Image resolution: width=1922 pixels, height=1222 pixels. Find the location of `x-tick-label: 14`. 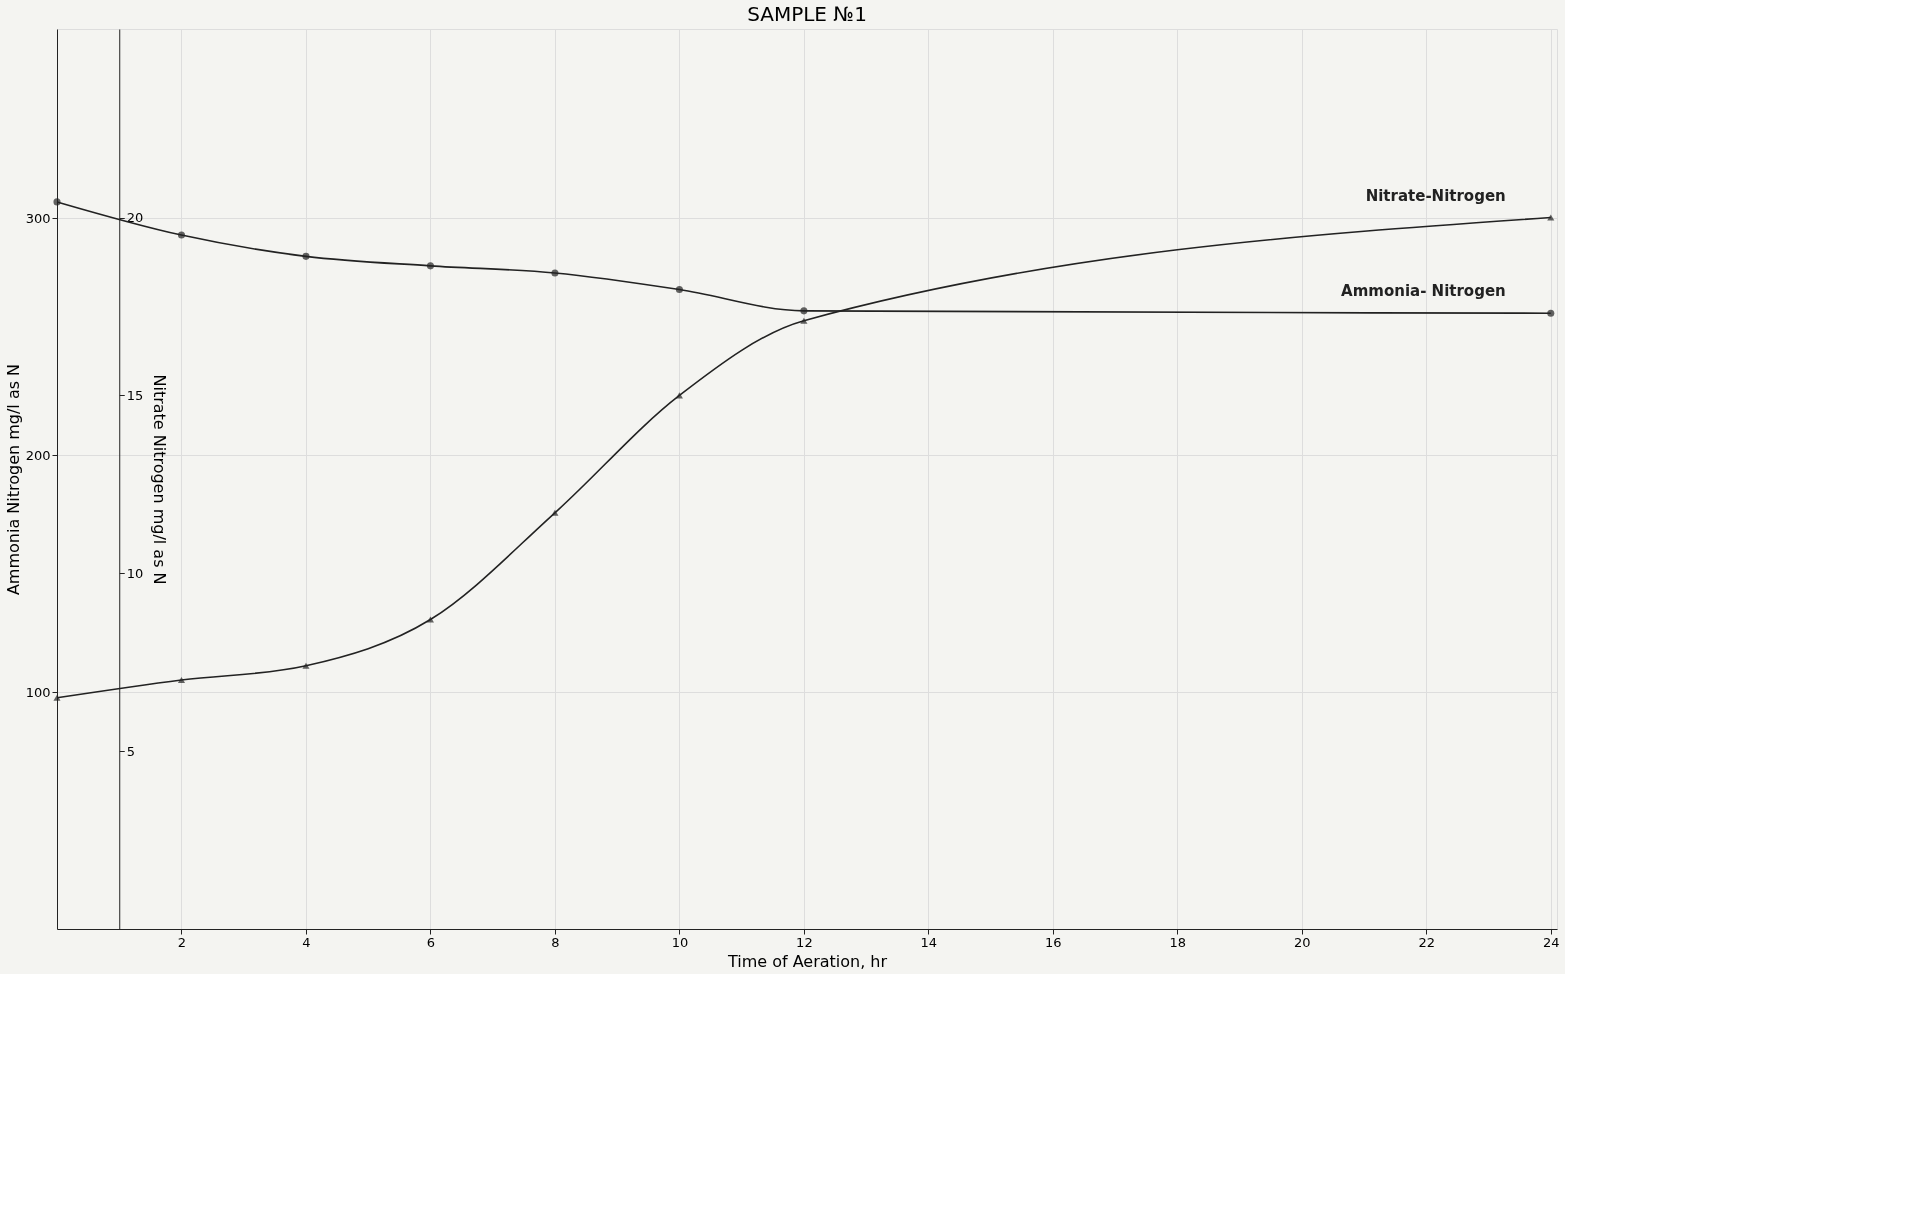

x-tick-label: 14 is located at coordinates (929, 942).